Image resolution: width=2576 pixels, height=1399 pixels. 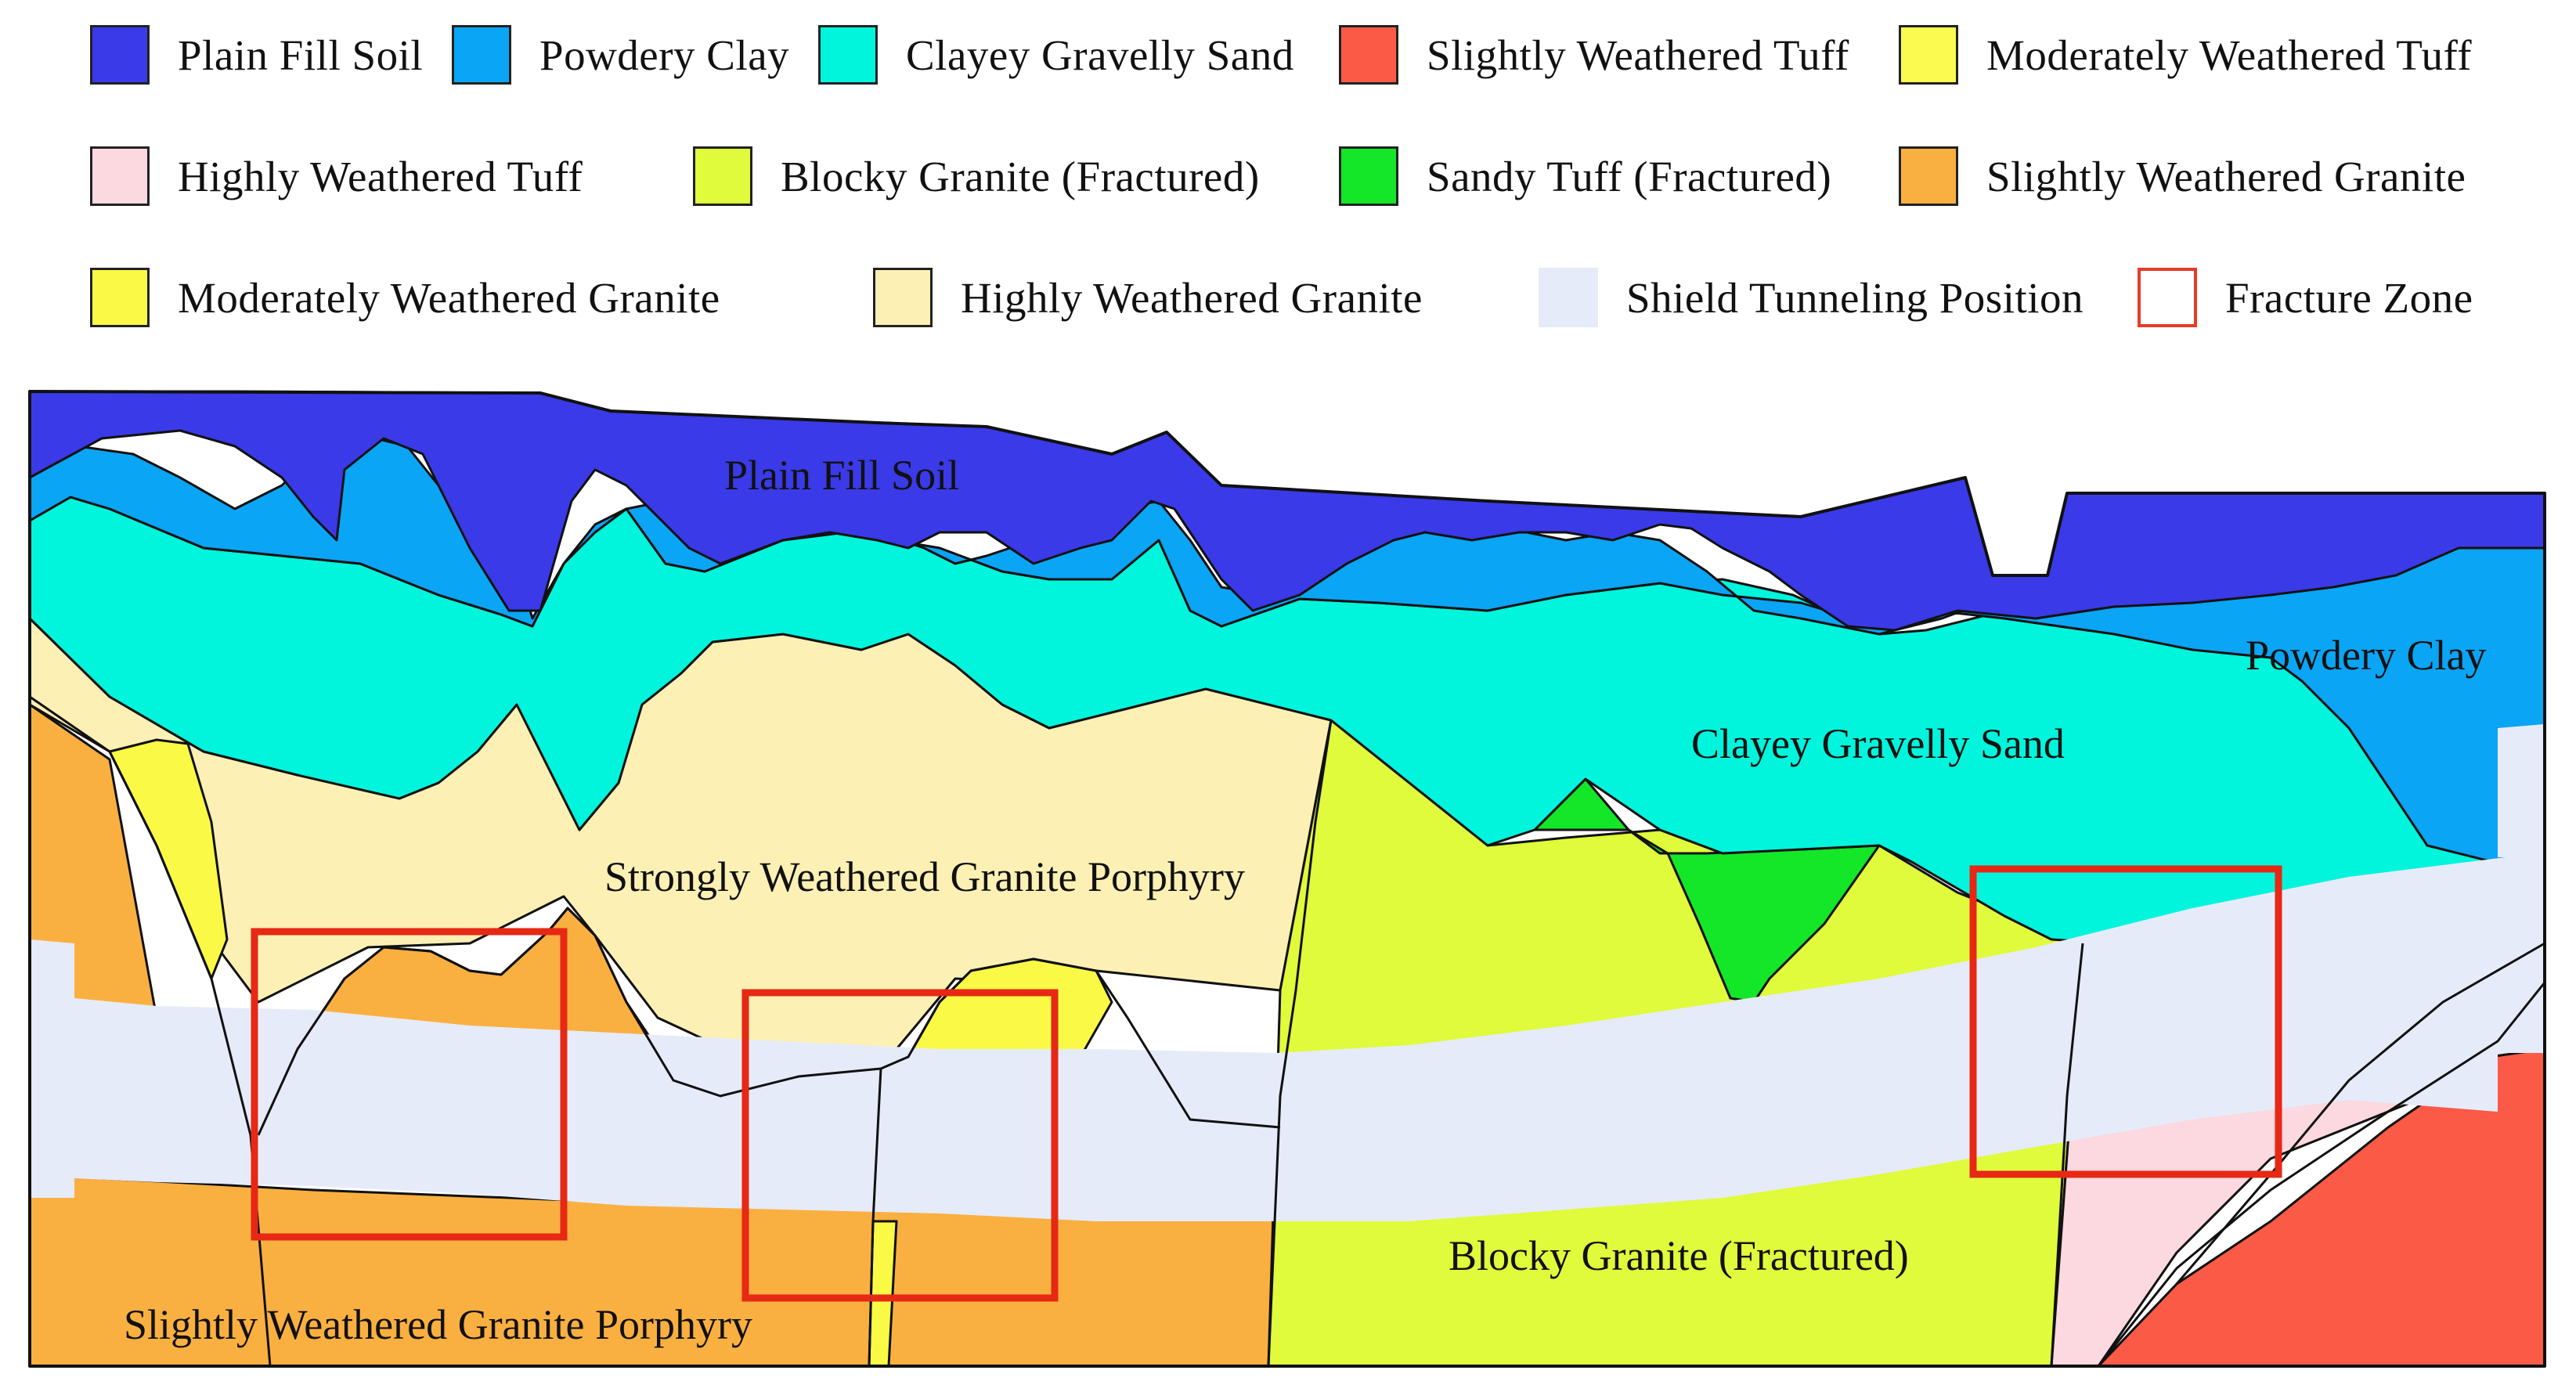 I want to click on swatch-fracture-zone, so click(x=2167, y=297).